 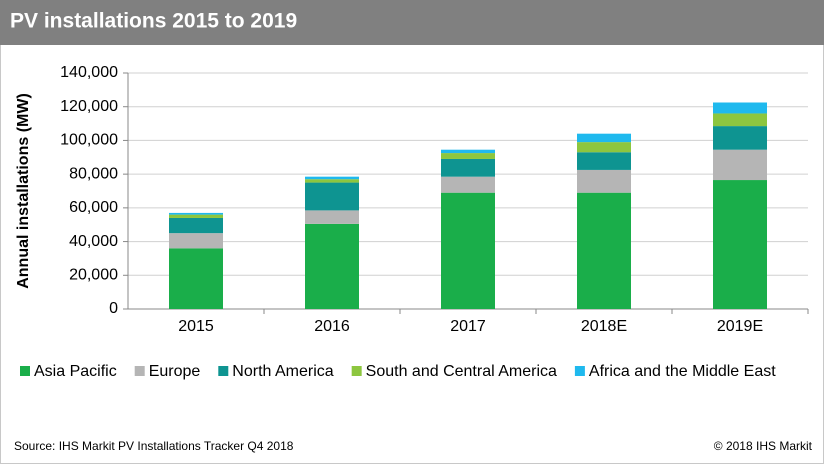 What do you see at coordinates (412, 22) in the screenshot?
I see `header-bar` at bounding box center [412, 22].